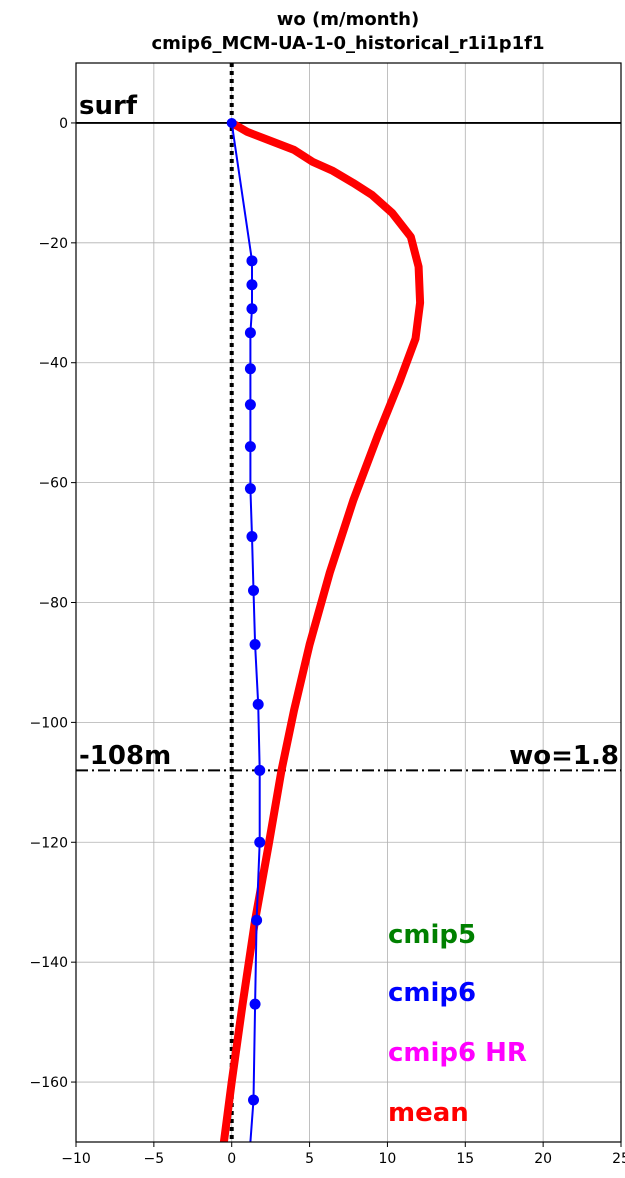 The image size is (625, 1178). I want to click on depth-marker-right-label: wo=1.8, so click(564, 756).